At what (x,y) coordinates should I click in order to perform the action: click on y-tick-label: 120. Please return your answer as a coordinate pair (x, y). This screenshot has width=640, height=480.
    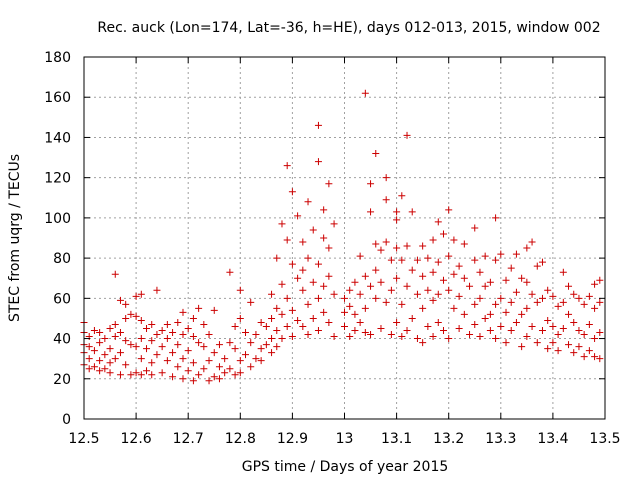
    Looking at the image, I should click on (57, 179).